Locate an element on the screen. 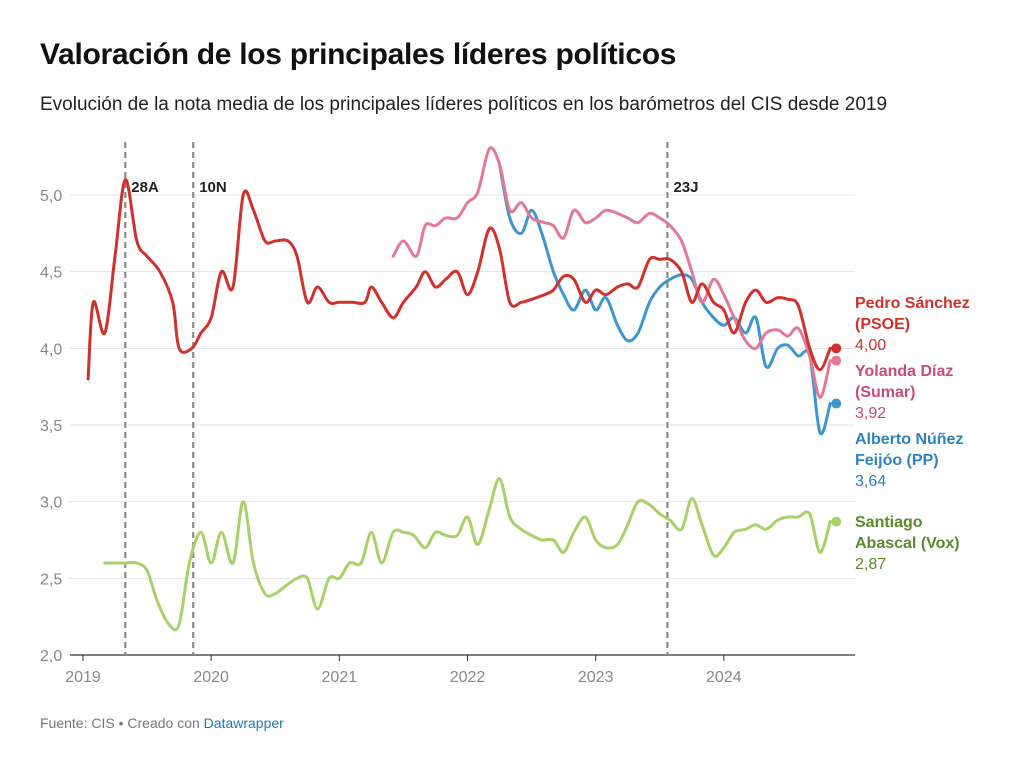 The width and height of the screenshot is (1024, 758). series-label-name: Santiago is located at coordinates (889, 522).